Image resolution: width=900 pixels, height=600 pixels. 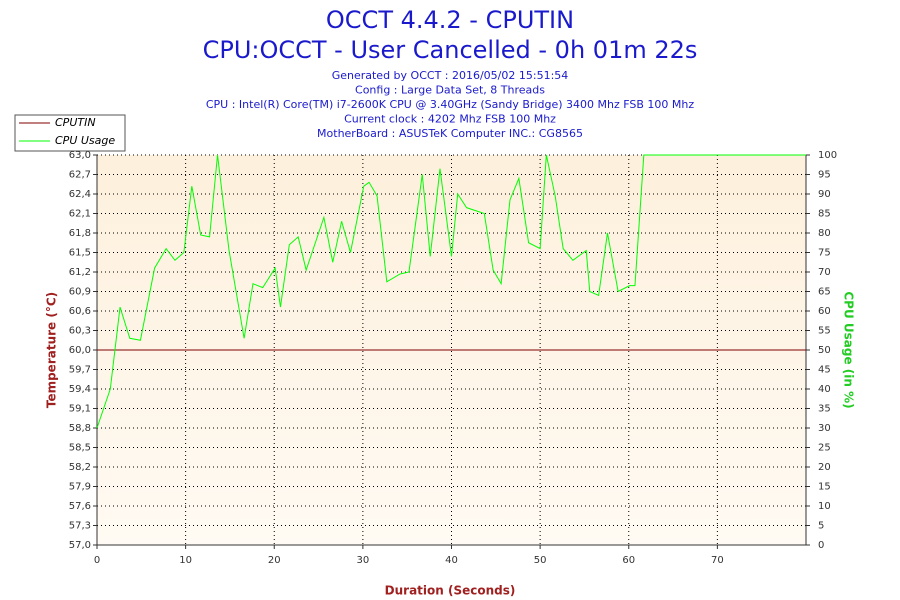 What do you see at coordinates (824, 253) in the screenshot?
I see `y2-tick-label: 75` at bounding box center [824, 253].